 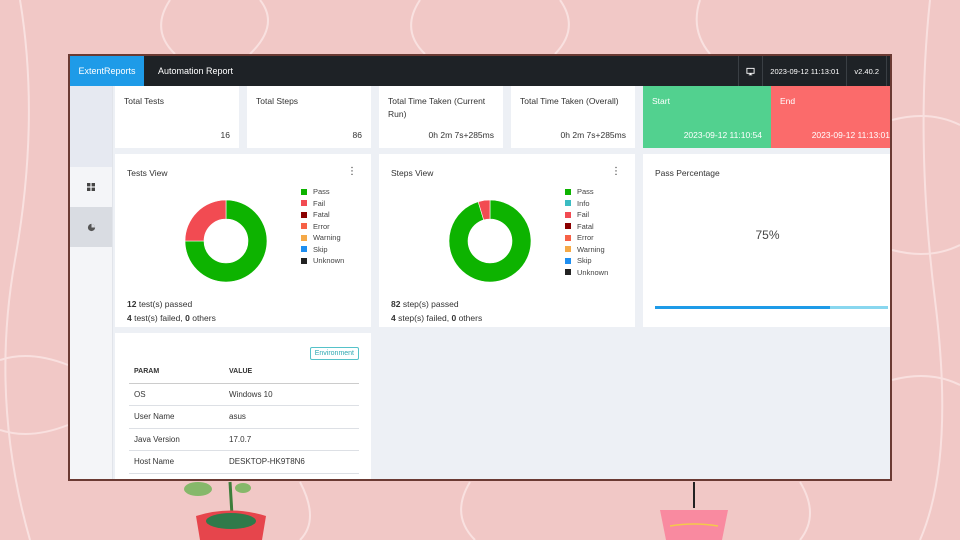 What do you see at coordinates (423, 318) in the screenshot?
I see `steps-failed-text: step(s) failed,` at bounding box center [423, 318].